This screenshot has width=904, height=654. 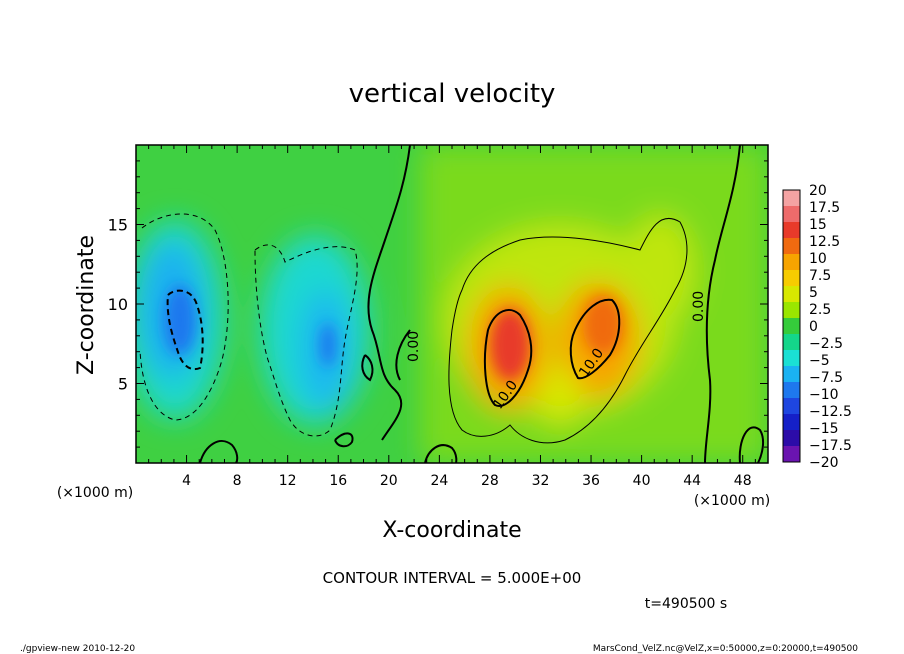 I want to click on x-tick-label: 36, so click(x=591, y=481).